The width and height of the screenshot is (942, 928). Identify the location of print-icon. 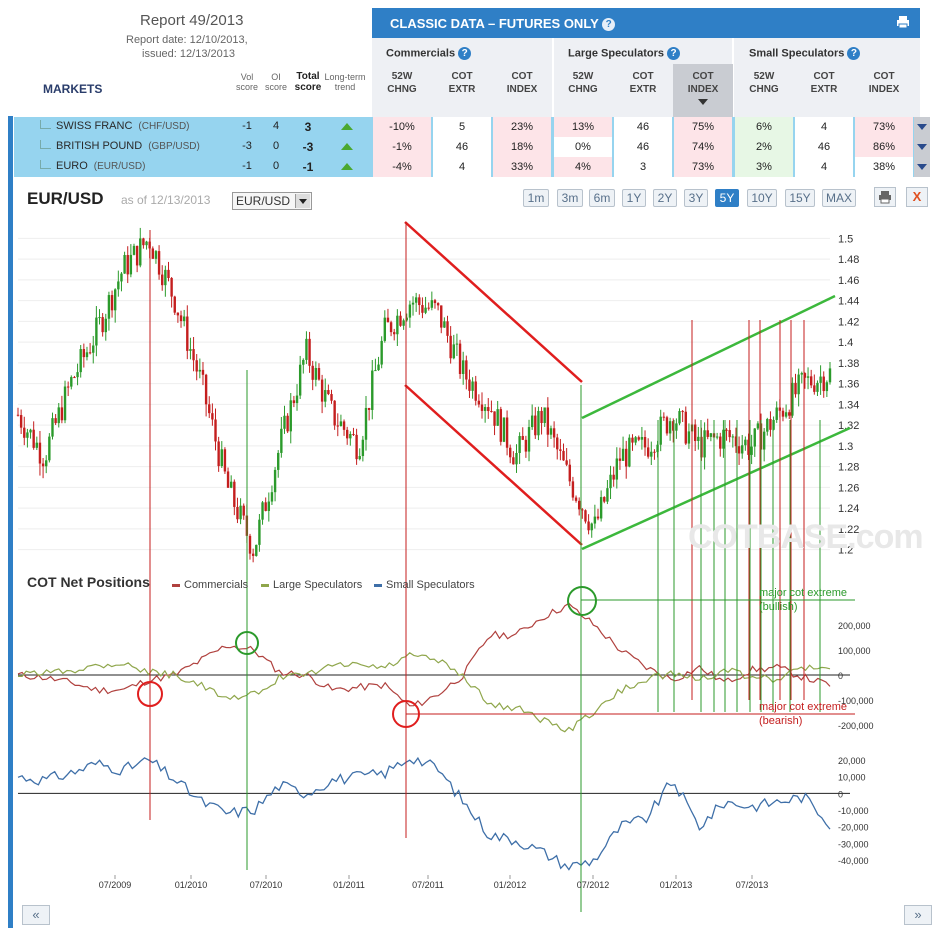
(903, 22).